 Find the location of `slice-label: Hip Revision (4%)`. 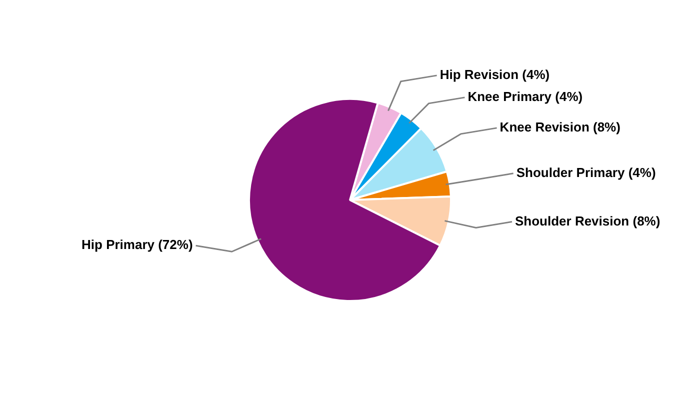

slice-label: Hip Revision (4%) is located at coordinates (495, 74).